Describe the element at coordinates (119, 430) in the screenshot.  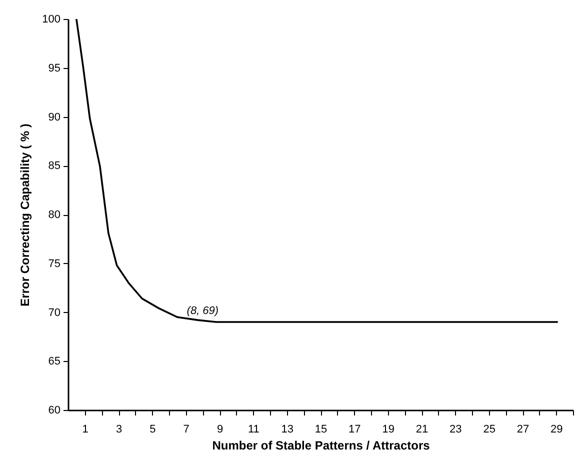
I see `x-tick-label: 3` at that location.